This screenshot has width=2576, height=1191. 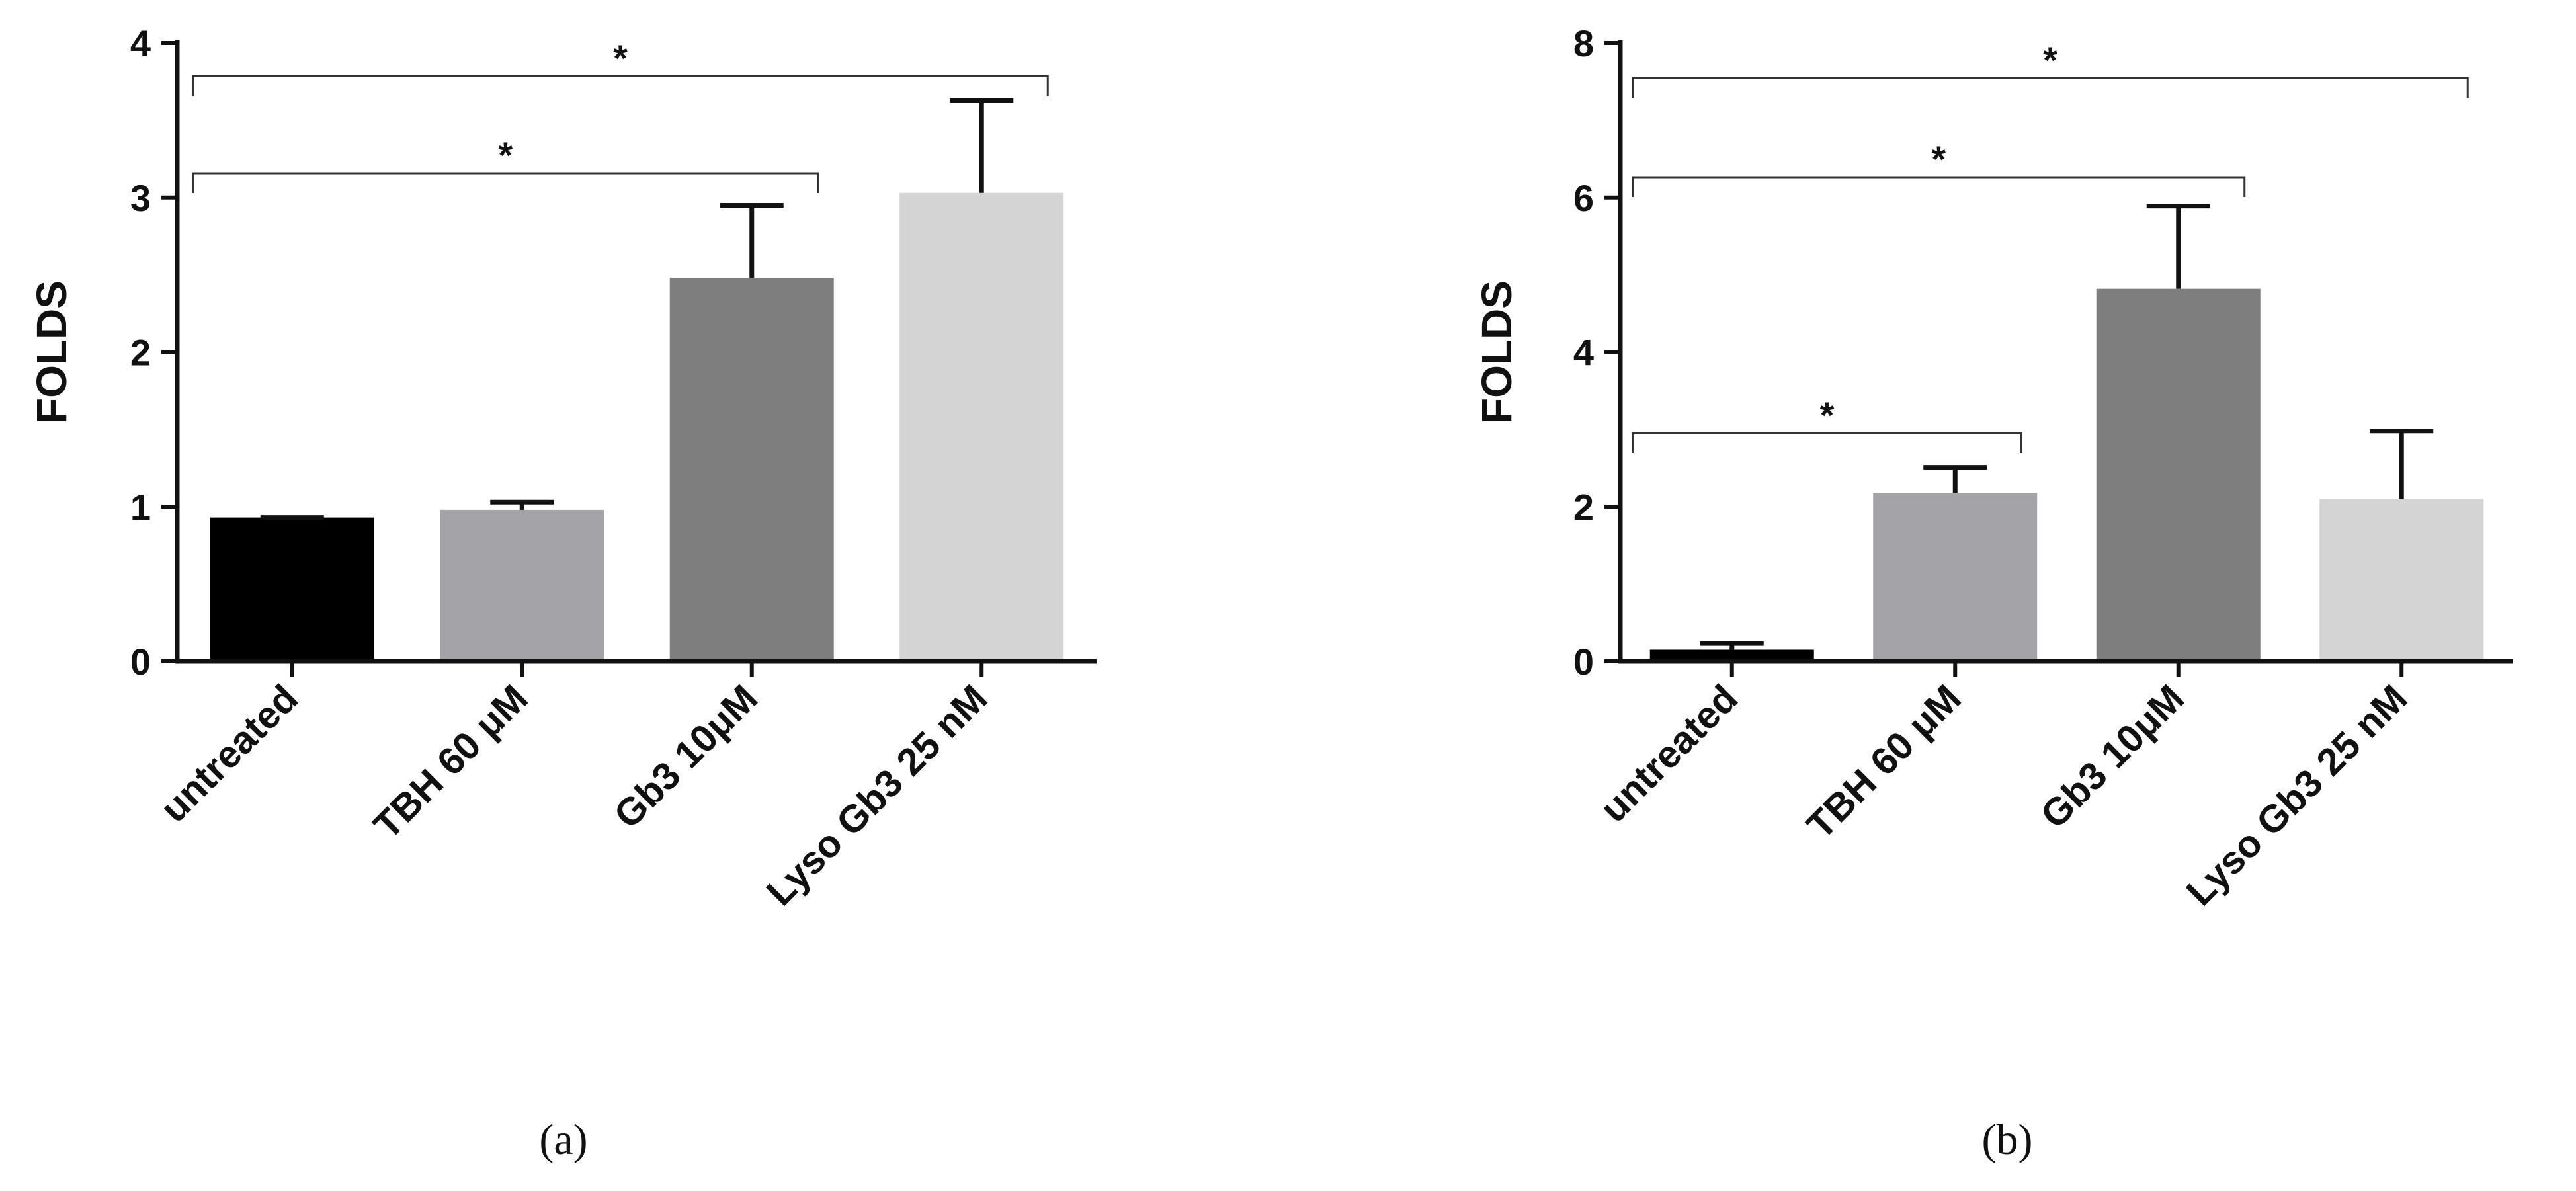 I want to click on y-tick-label-1: 1, so click(x=140, y=507).